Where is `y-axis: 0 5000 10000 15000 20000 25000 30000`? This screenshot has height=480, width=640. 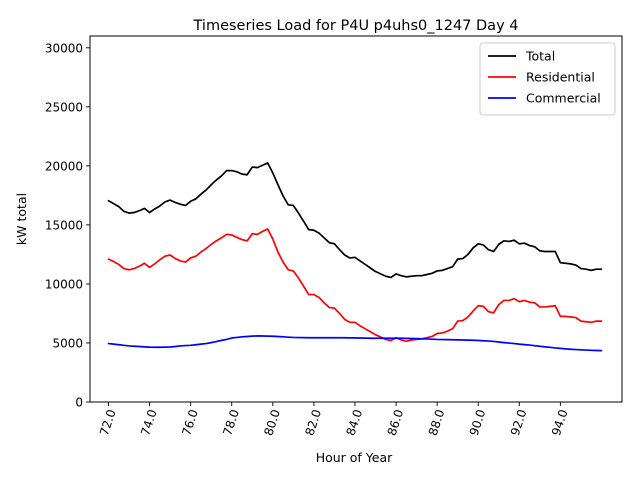
y-axis: 0 5000 10000 15000 20000 25000 30000 is located at coordinates (67, 225).